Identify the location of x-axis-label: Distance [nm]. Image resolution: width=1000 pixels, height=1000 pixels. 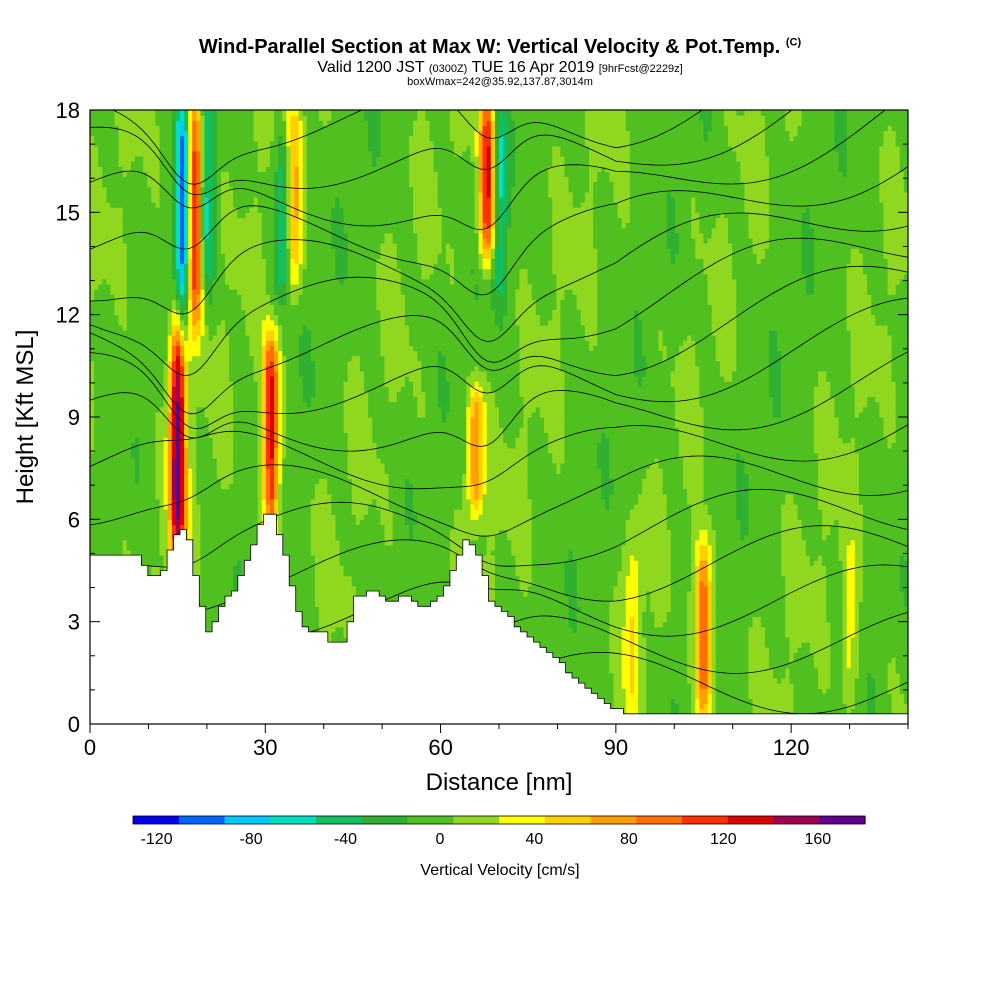
(499, 782).